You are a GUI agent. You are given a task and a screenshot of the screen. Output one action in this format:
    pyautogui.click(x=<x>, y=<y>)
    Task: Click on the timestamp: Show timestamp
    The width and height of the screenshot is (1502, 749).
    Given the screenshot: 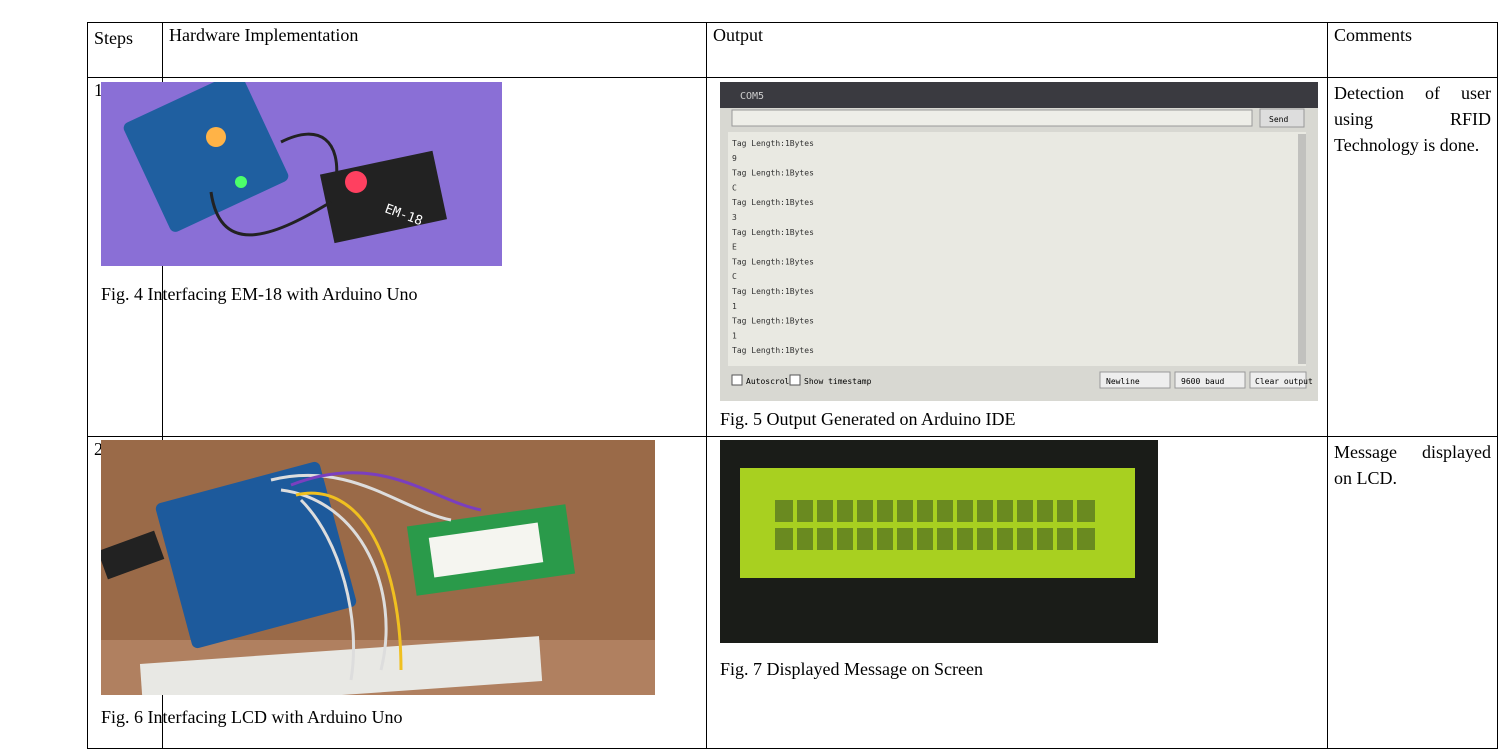 What is the action you would take?
    pyautogui.click(x=838, y=381)
    